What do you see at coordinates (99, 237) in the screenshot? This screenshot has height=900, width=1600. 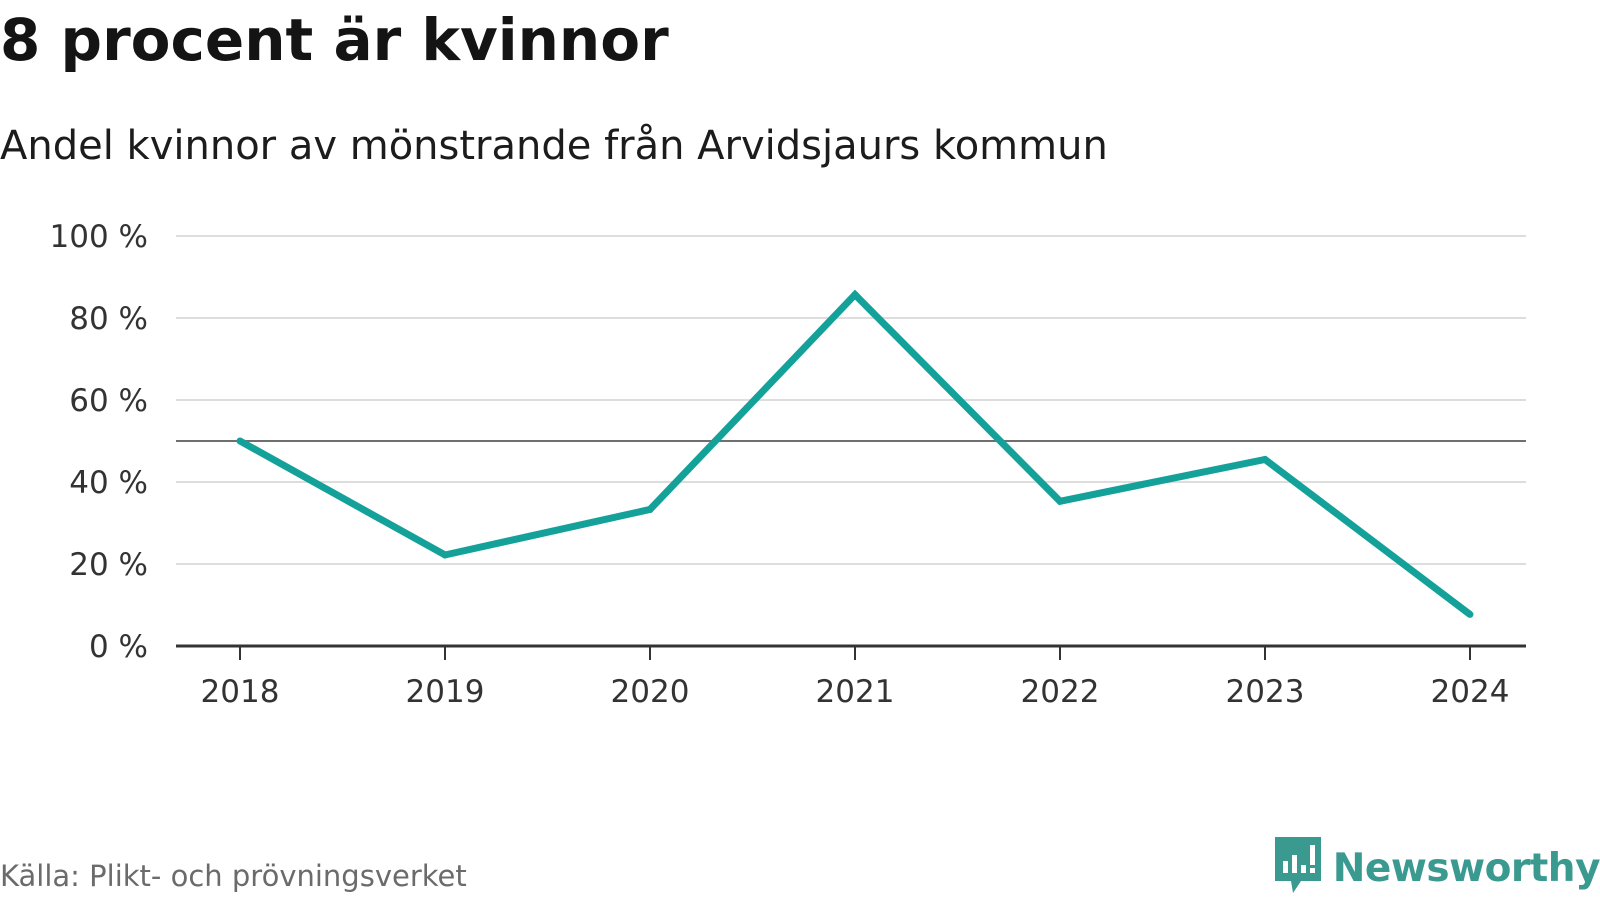 I see `y-tick-label: 100 %` at bounding box center [99, 237].